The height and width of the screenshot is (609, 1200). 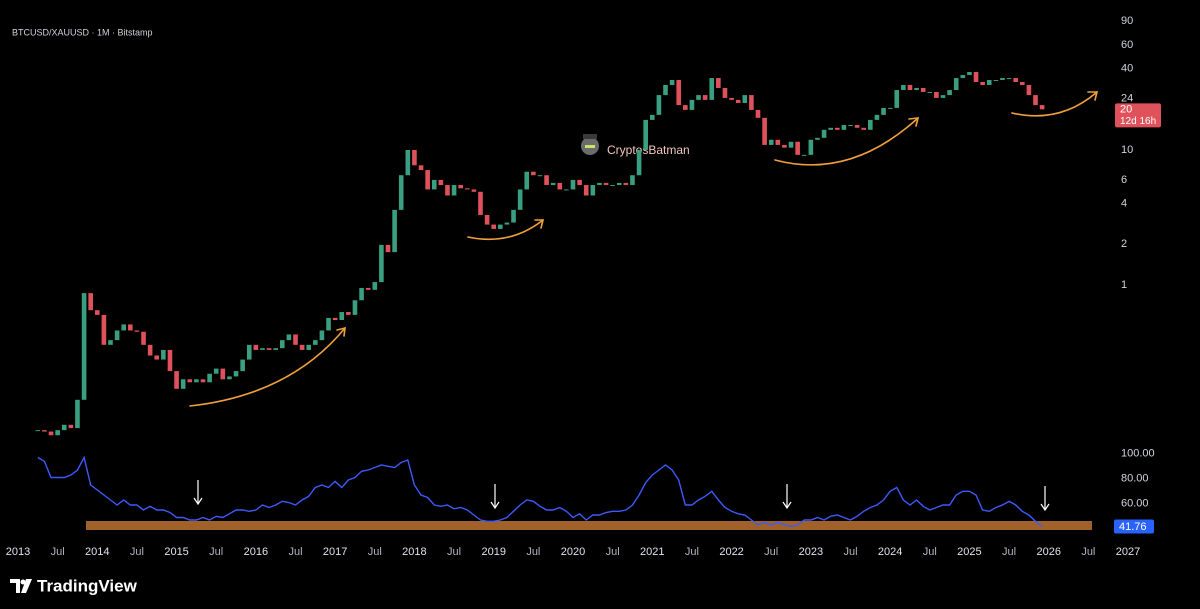 What do you see at coordinates (82, 32) in the screenshot?
I see `chart-title: BTCUSD/XAUUSD · 1M · Bitstamp` at bounding box center [82, 32].